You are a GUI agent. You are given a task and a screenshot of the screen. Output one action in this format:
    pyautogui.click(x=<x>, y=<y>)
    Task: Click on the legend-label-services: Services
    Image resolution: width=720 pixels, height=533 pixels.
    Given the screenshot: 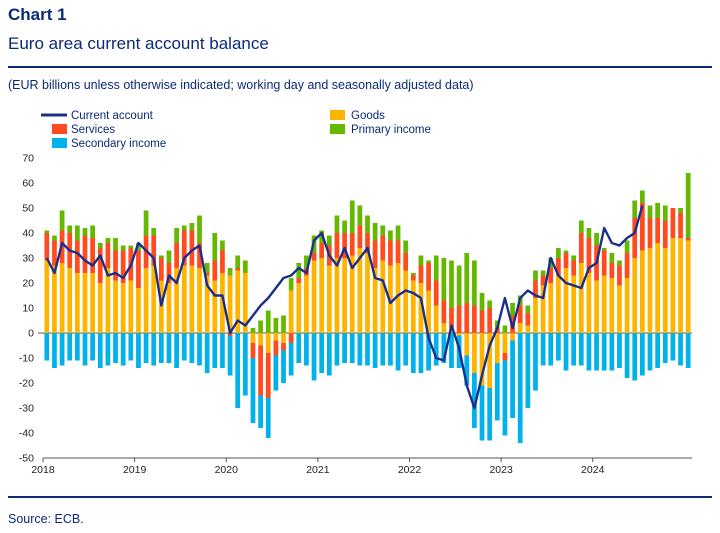 What is the action you would take?
    pyautogui.click(x=93, y=130)
    